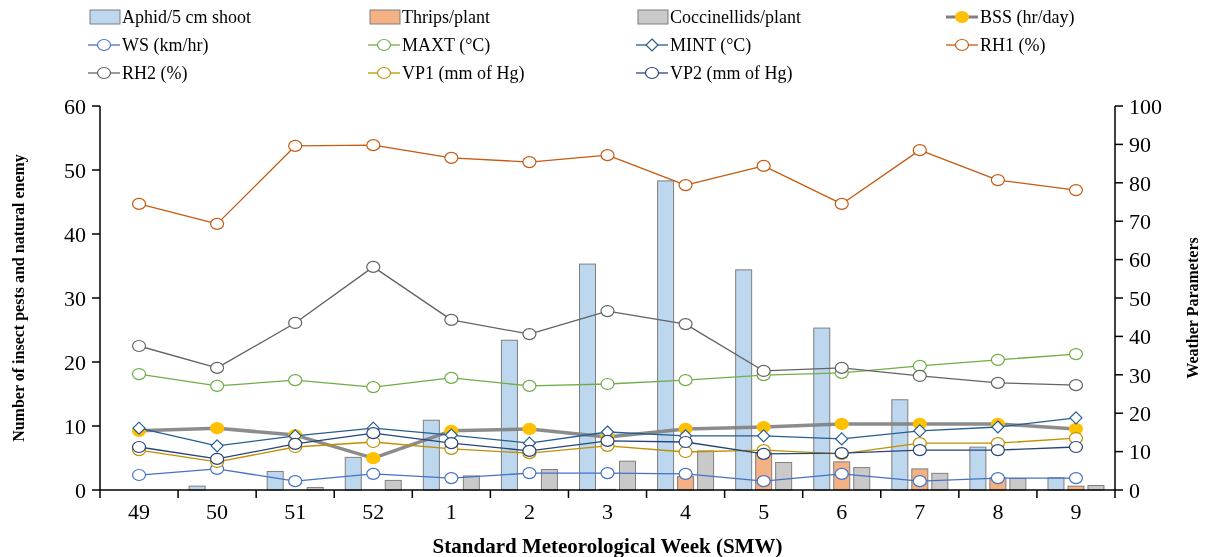  I want to click on x-tick-label: 7, so click(920, 511).